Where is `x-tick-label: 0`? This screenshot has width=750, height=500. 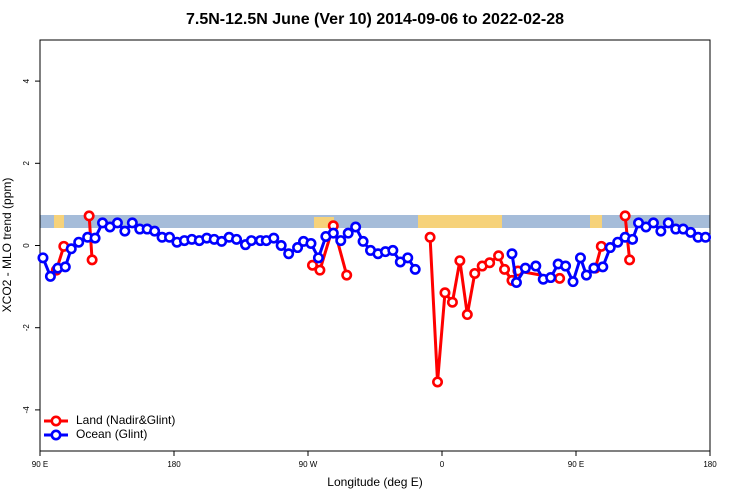
x-tick-label: 0 is located at coordinates (442, 464).